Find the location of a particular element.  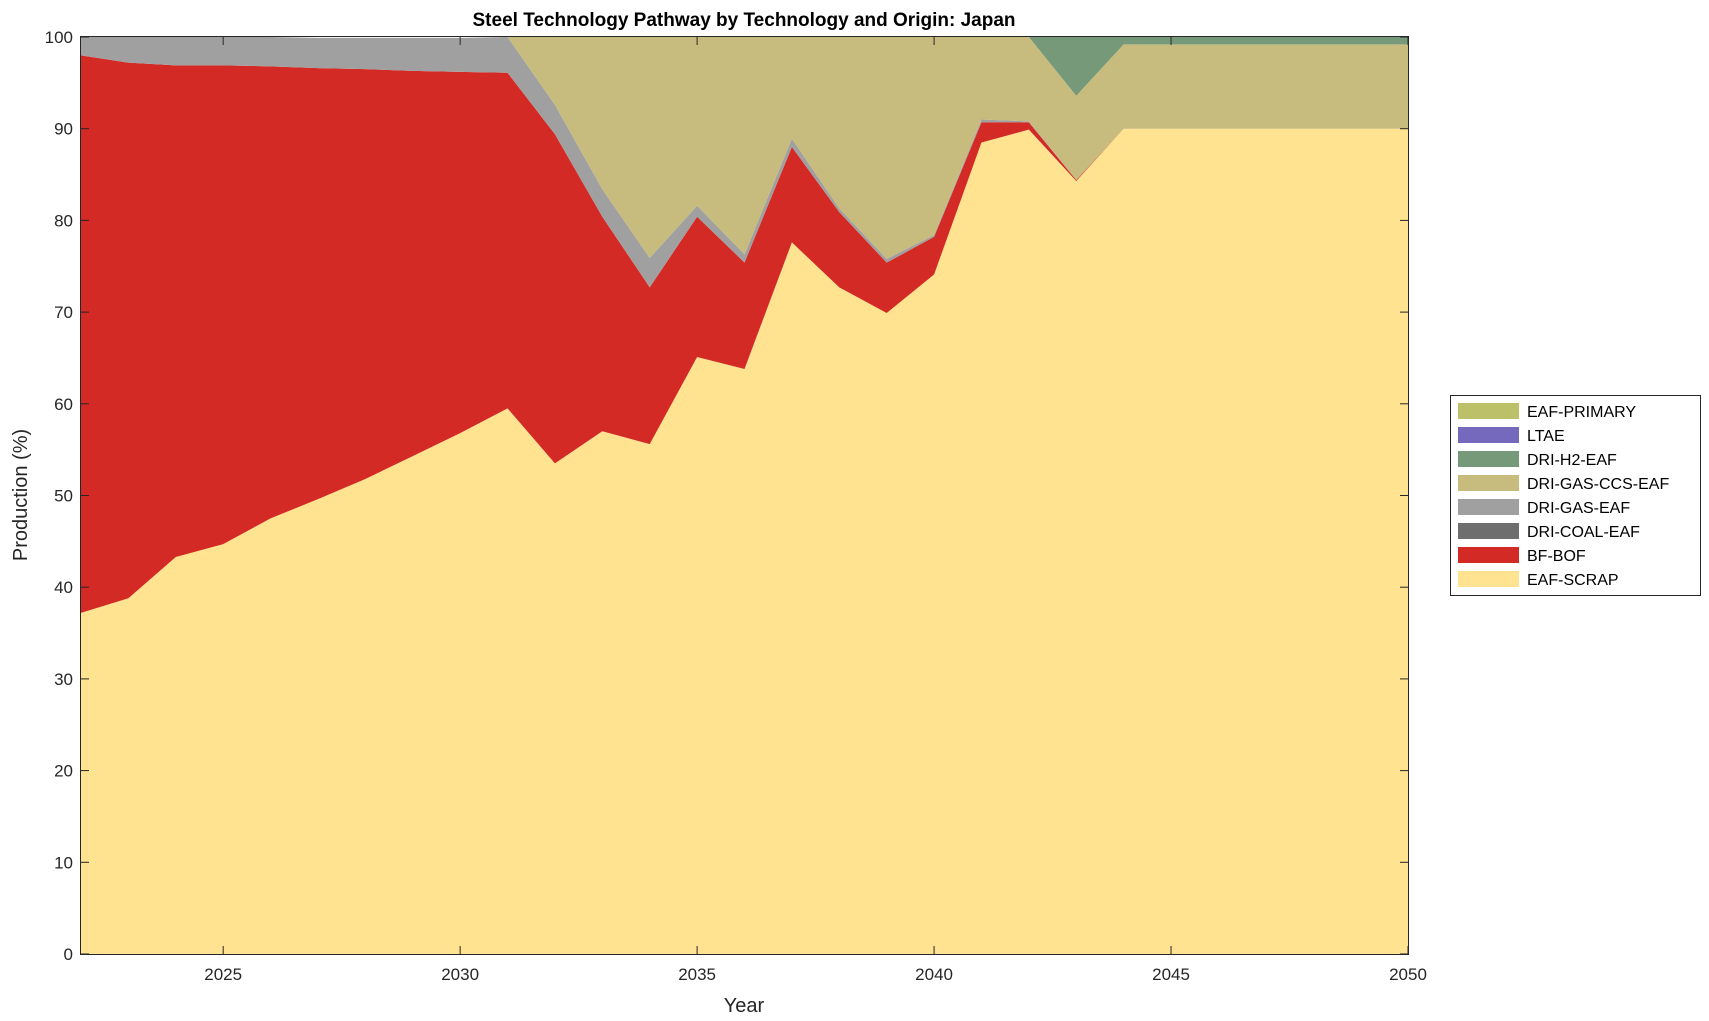

y-tick-label: 50 is located at coordinates (63, 496).